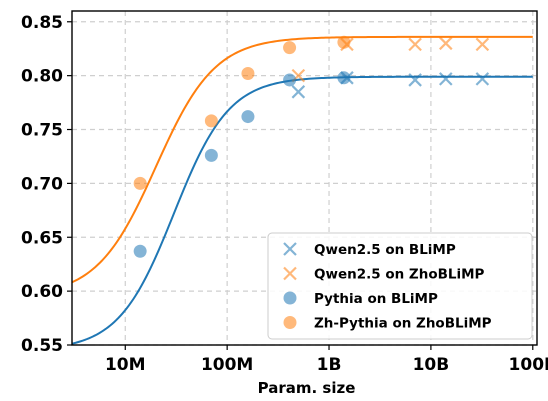 Image resolution: width=548 pixels, height=401 pixels. I want to click on legend-item: Qwen2.5 on BLiMP, so click(369, 250).